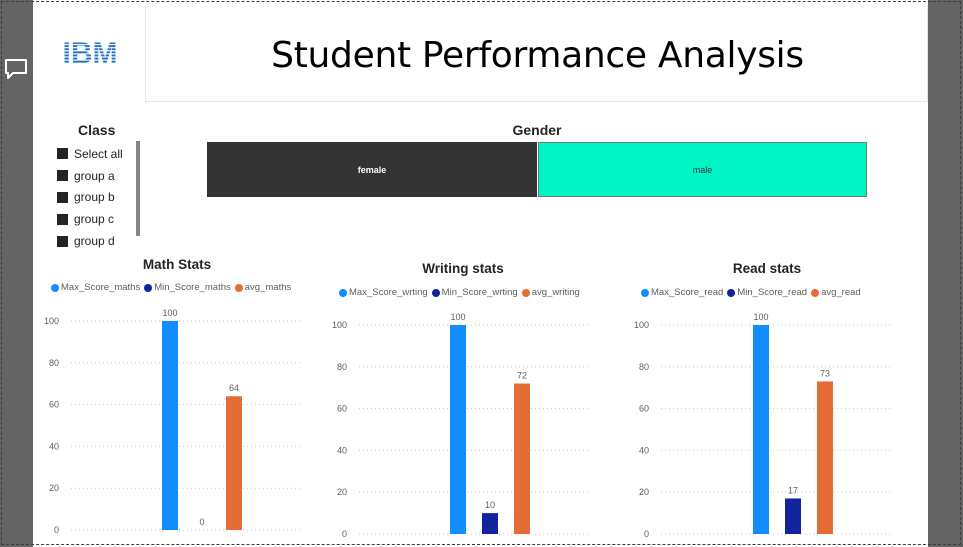 The width and height of the screenshot is (963, 547). I want to click on legend-item: avg_read, so click(836, 292).